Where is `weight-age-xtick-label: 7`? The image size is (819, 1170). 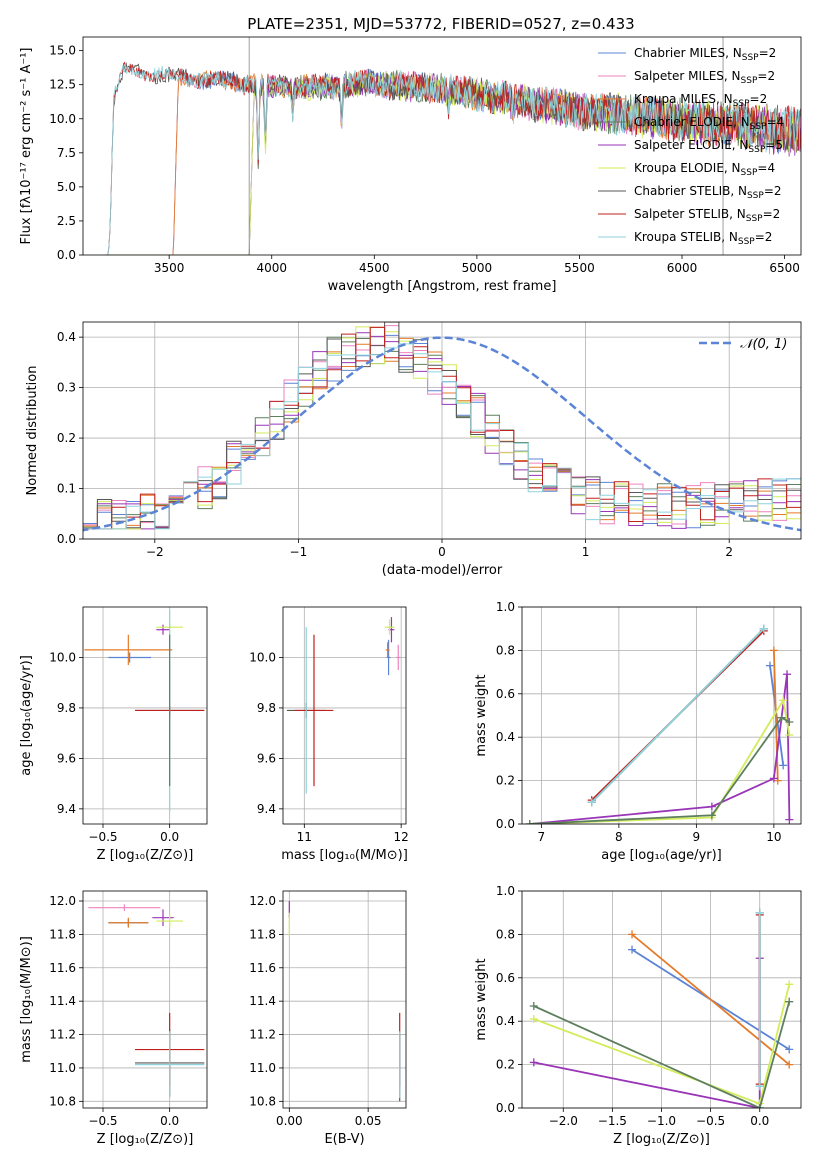 weight-age-xtick-label: 7 is located at coordinates (542, 837).